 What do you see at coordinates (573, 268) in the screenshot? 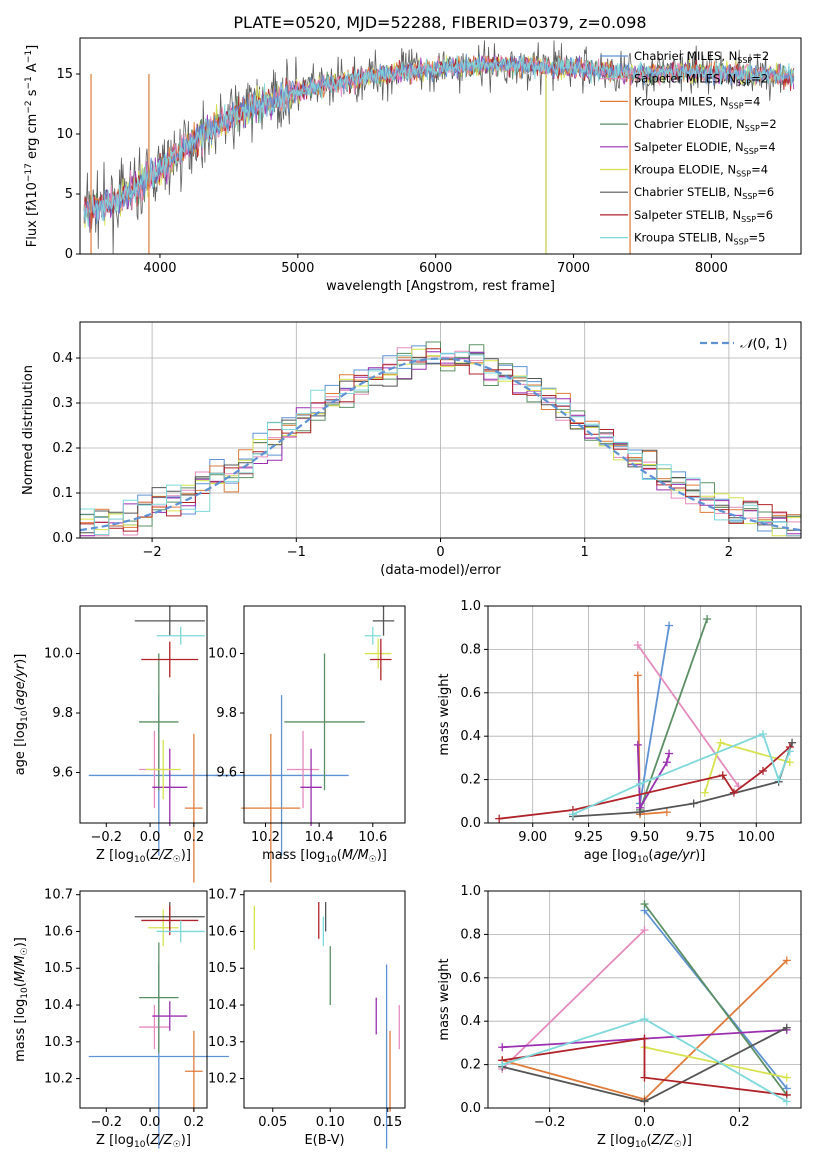
I see `x-tick-label: 7000` at bounding box center [573, 268].